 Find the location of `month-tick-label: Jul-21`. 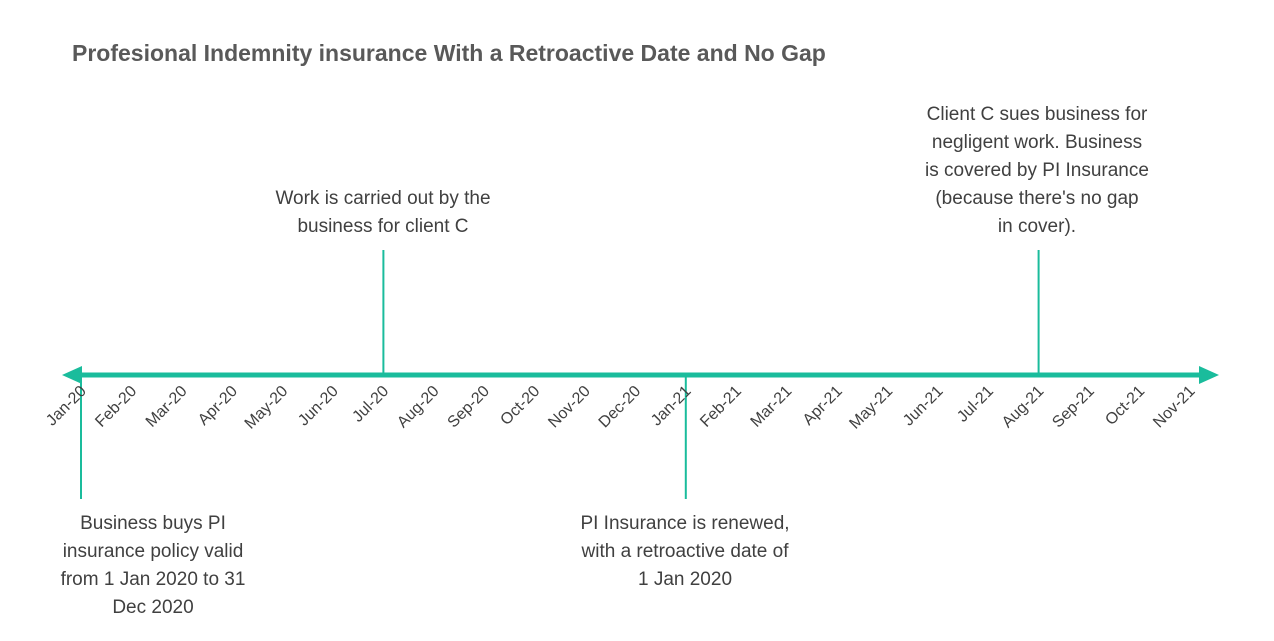

month-tick-label: Jul-21 is located at coordinates (975, 404).